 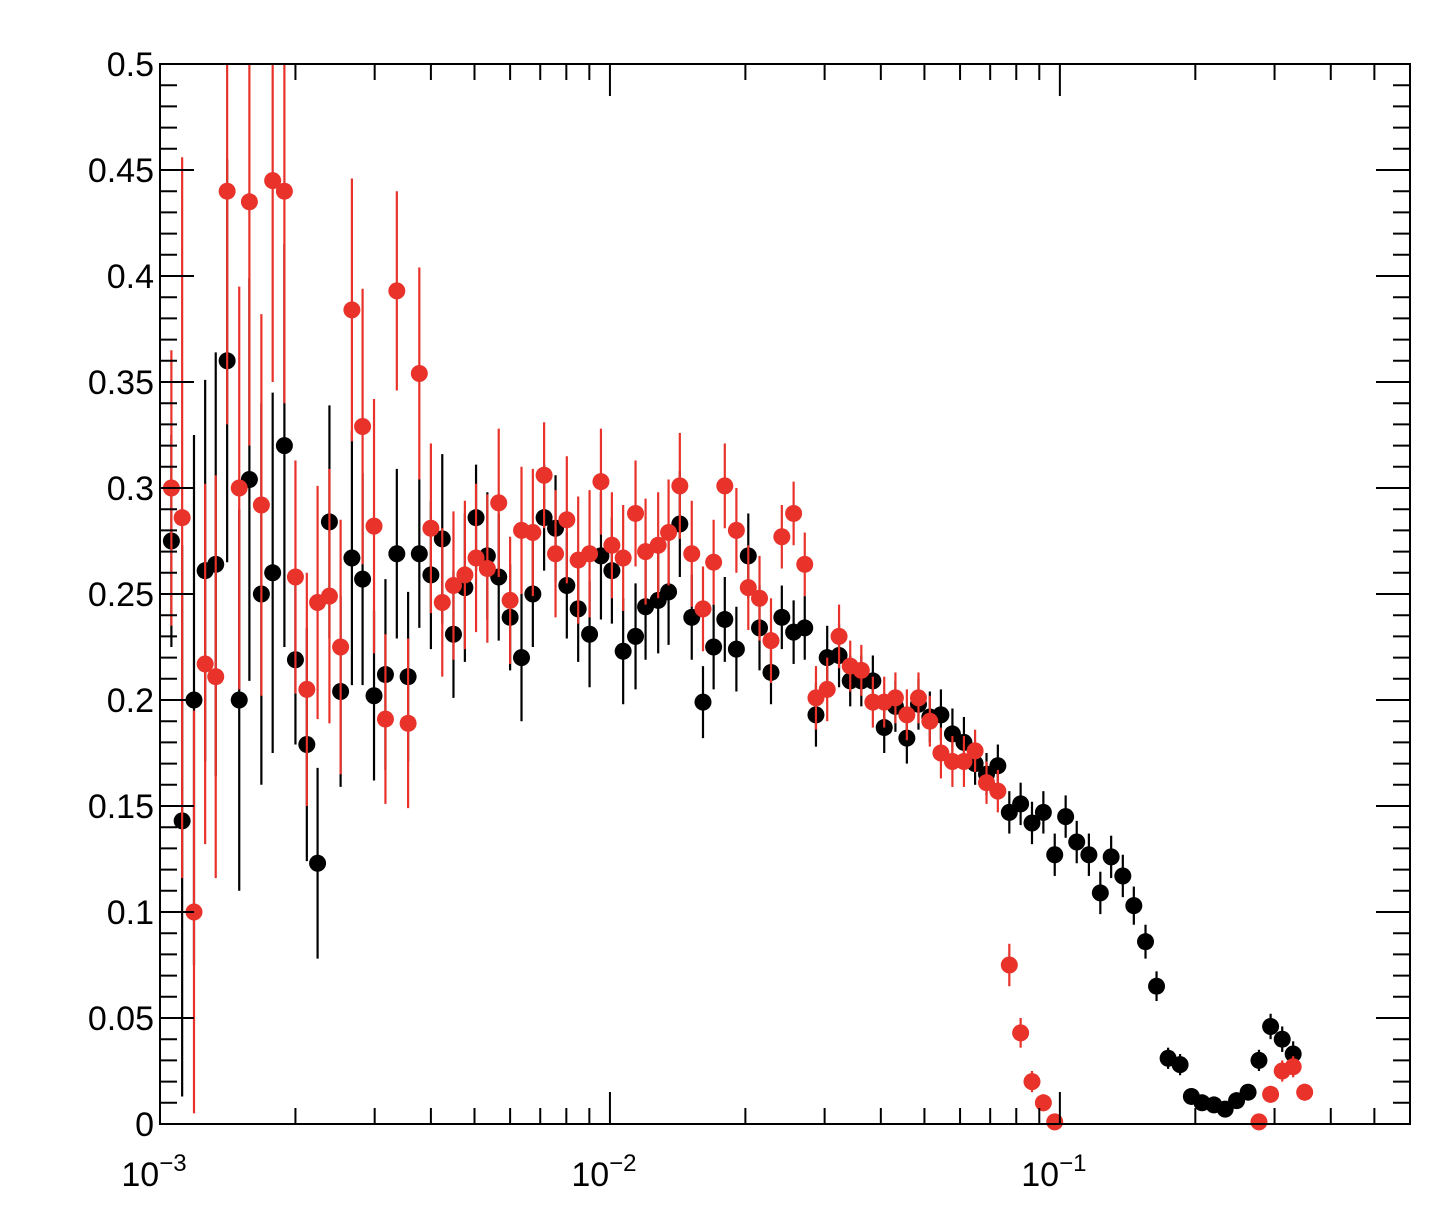 What do you see at coordinates (130, 277) in the screenshot?
I see `y-tick-label: 0.4` at bounding box center [130, 277].